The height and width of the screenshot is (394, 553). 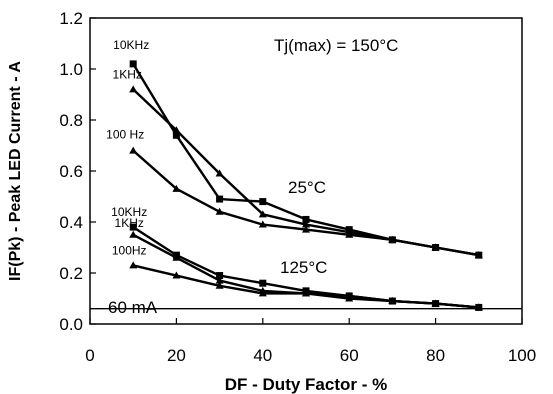 What do you see at coordinates (306, 384) in the screenshot?
I see `x-axis-title: DF - Duty Factor - %` at bounding box center [306, 384].